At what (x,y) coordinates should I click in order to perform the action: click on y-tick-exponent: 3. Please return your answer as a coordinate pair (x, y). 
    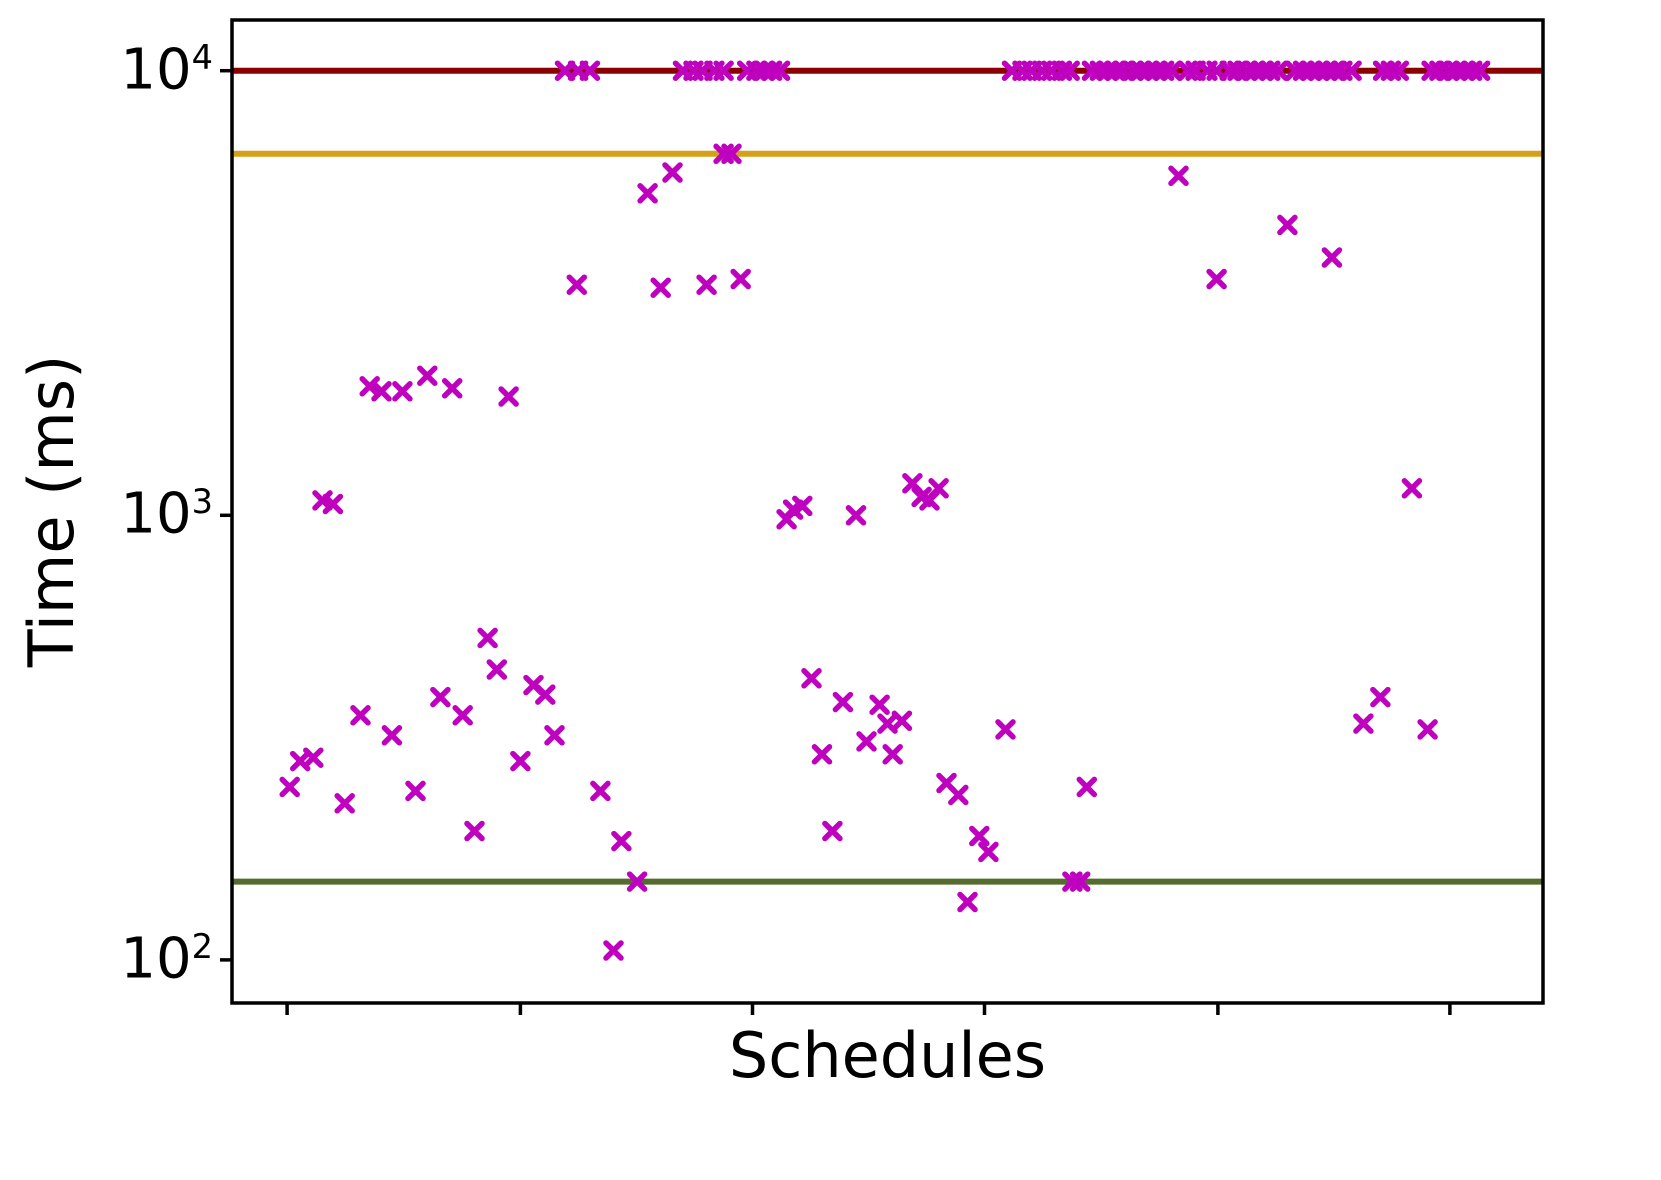
    Looking at the image, I should click on (202, 502).